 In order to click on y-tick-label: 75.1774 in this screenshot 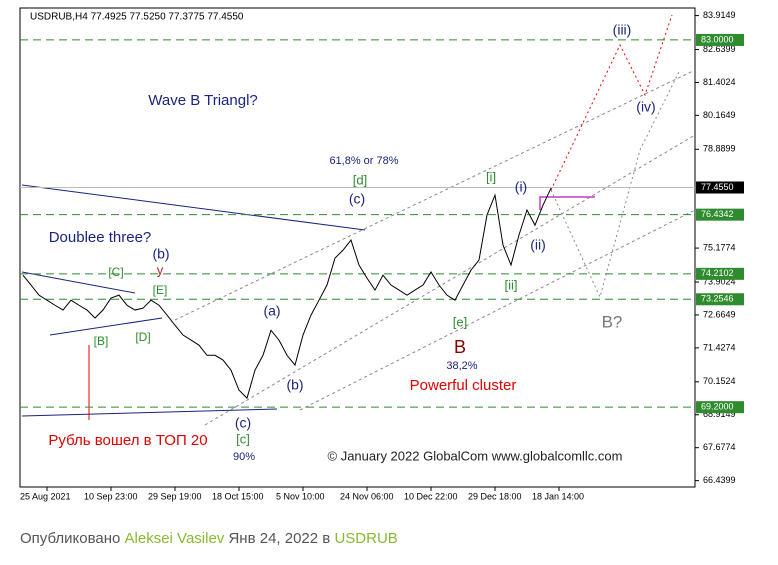, I will do `click(719, 247)`.